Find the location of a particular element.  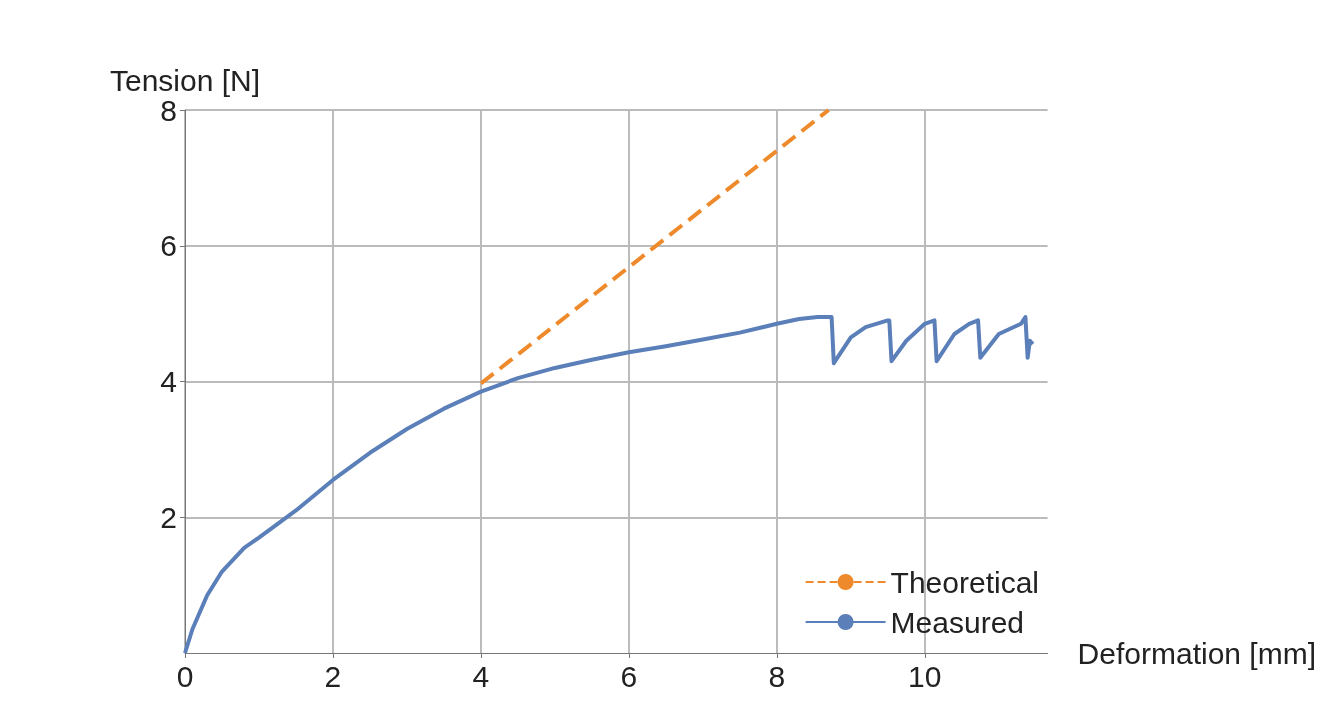

y-tick-label: 2 is located at coordinates (168, 517).